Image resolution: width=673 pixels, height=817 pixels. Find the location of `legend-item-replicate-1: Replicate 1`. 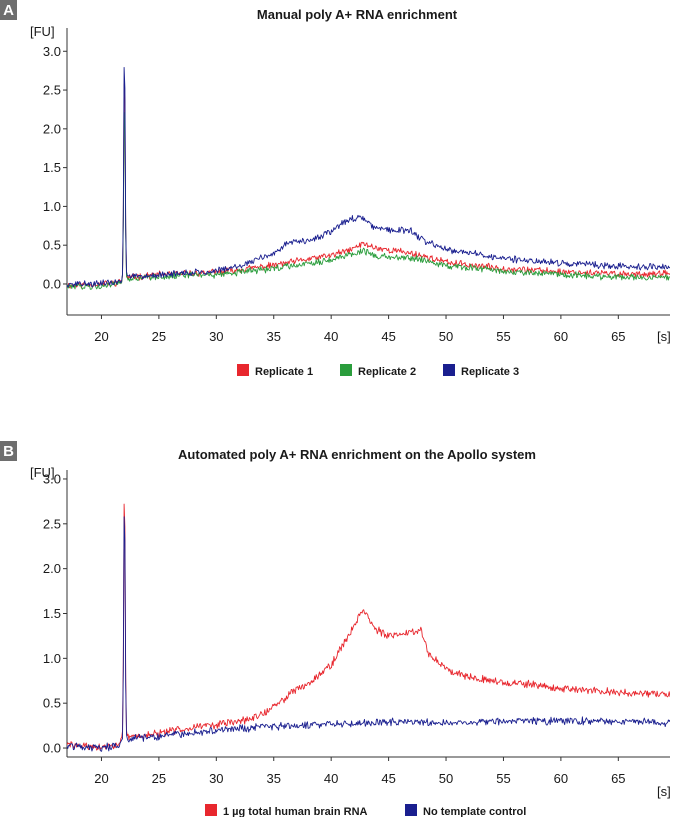

legend-item-replicate-1: Replicate 1 is located at coordinates (275, 371).